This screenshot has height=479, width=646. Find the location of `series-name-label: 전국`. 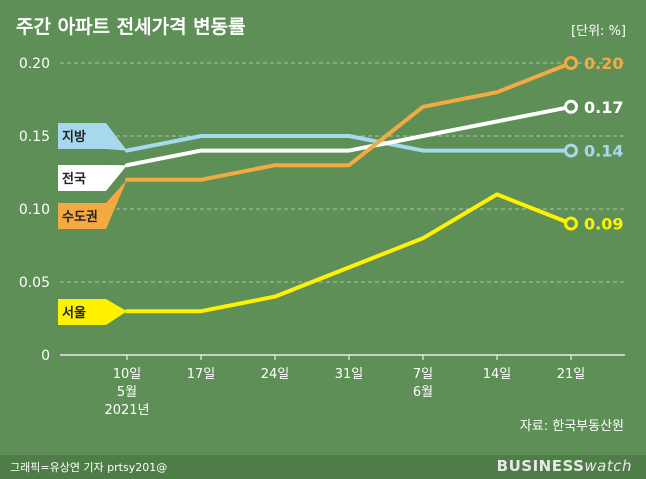

series-name-label: 전국 is located at coordinates (74, 179).